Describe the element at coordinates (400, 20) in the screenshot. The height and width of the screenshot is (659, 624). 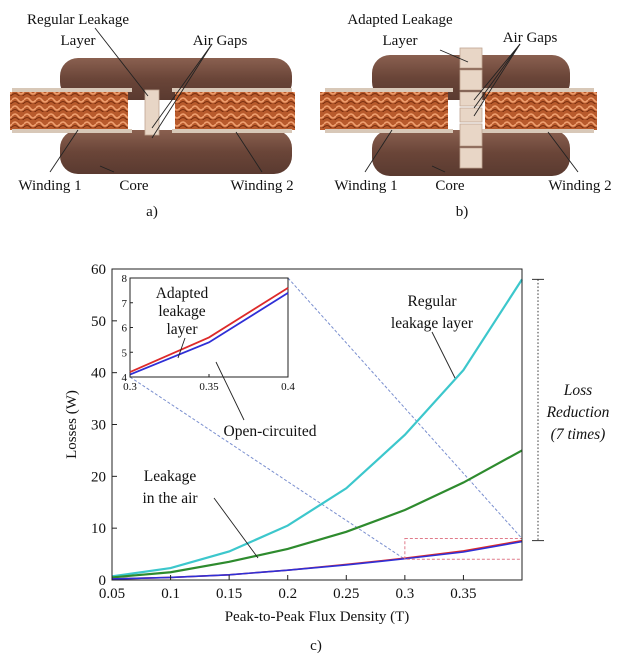
I see `label-adapted-leakage: Adapted Leakage` at that location.